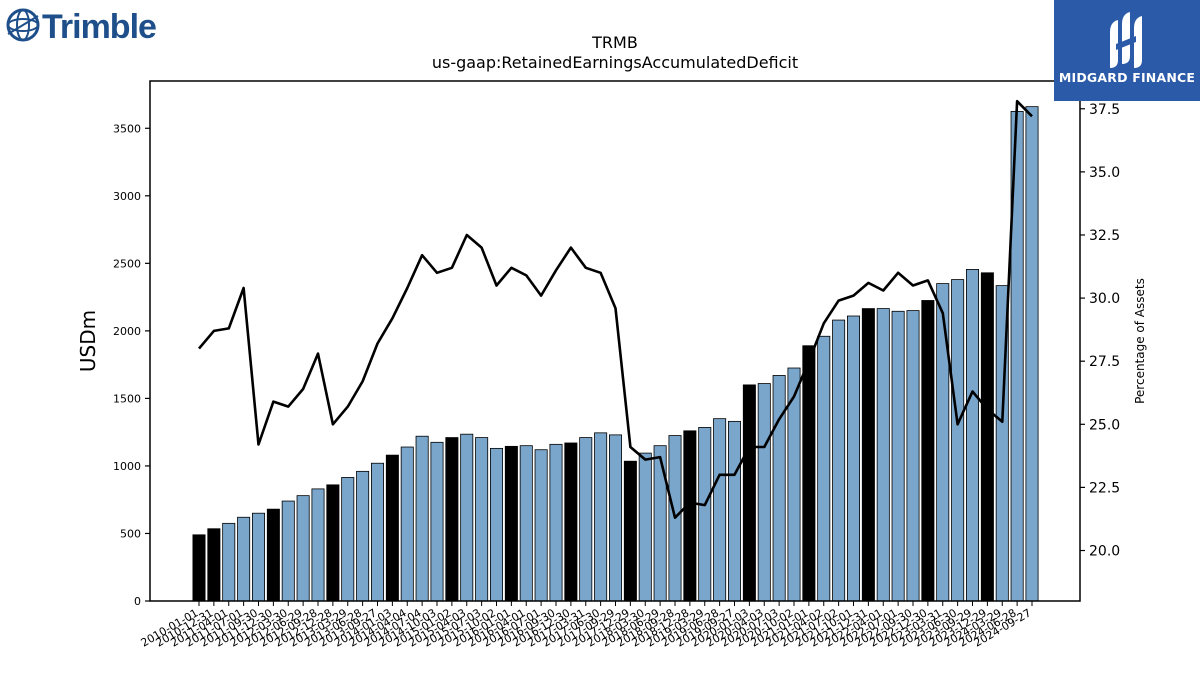  Describe the element at coordinates (614, 42) in the screenshot. I see `chart-title: TRMB` at that location.